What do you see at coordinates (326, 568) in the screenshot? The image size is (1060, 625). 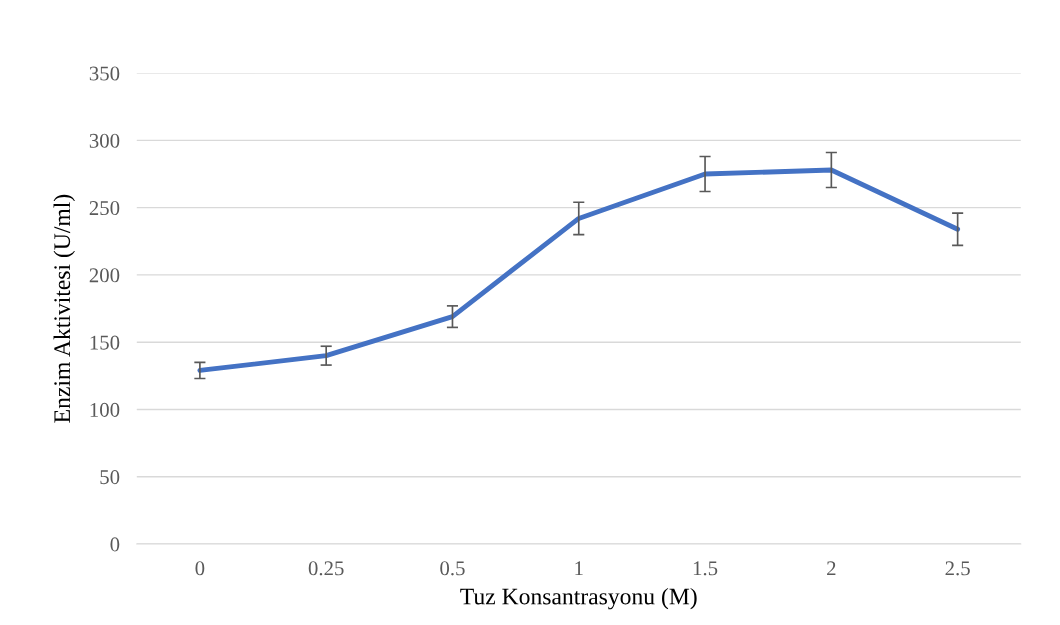 I see `x-tick-label: 0.25` at bounding box center [326, 568].